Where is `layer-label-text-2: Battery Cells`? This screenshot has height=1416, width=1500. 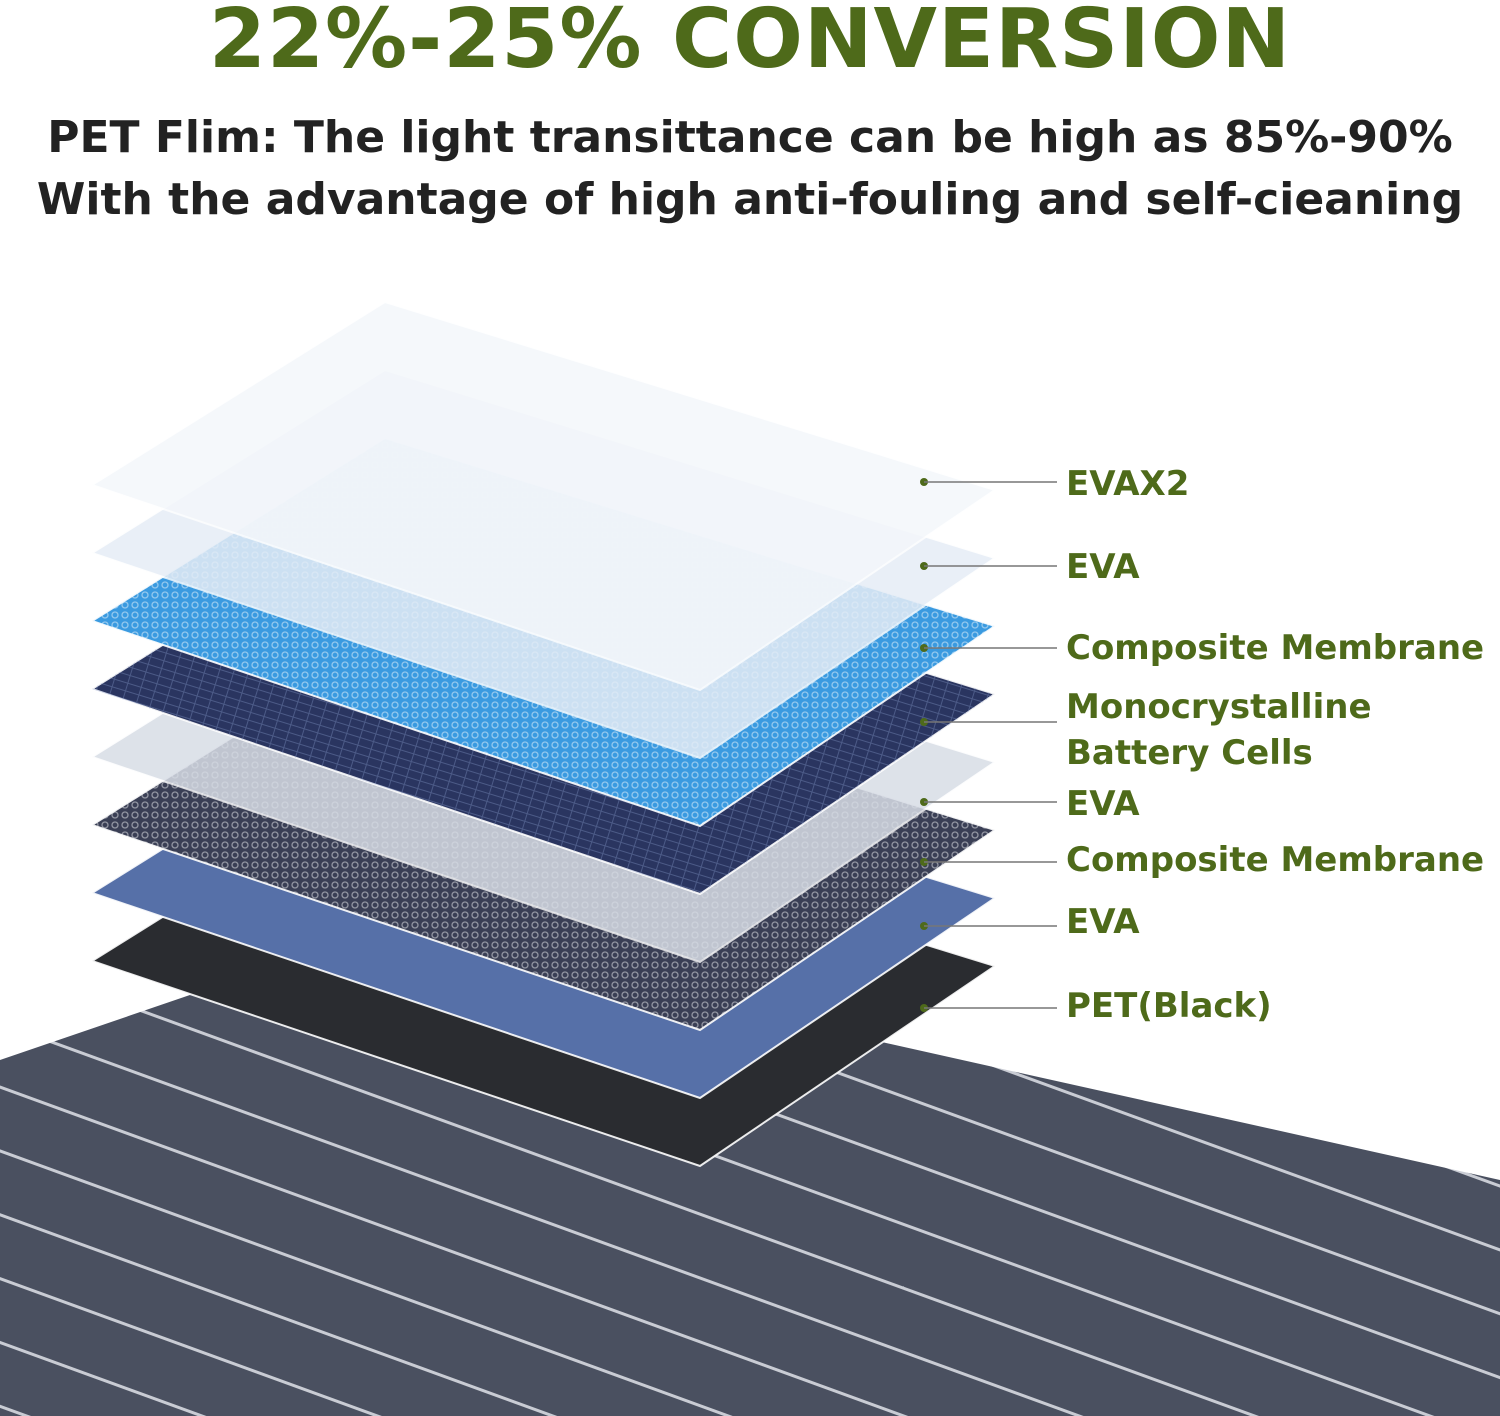 layer-label-text-2: Battery Cells is located at coordinates (1189, 753).